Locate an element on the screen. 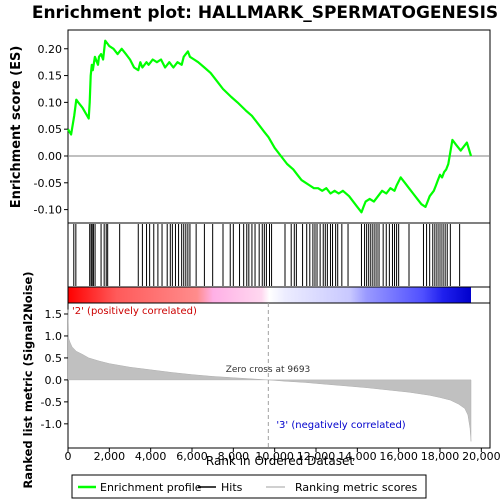 The image size is (500, 500). es-y-tick-label: -0.05 is located at coordinates (48, 183).